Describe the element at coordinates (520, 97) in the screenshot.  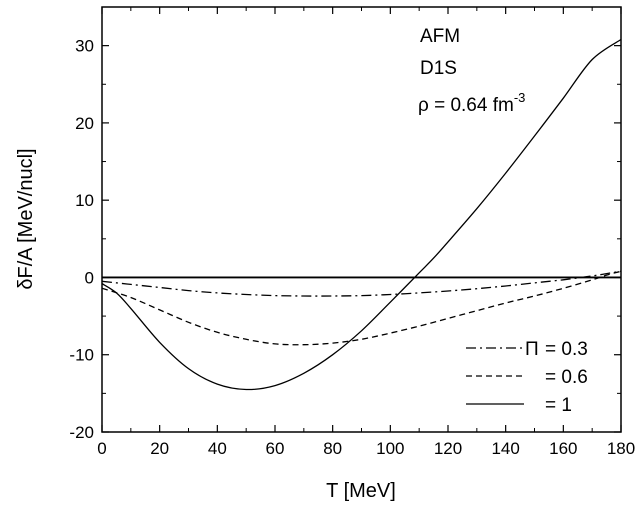
I see `density-exponent: -3` at that location.